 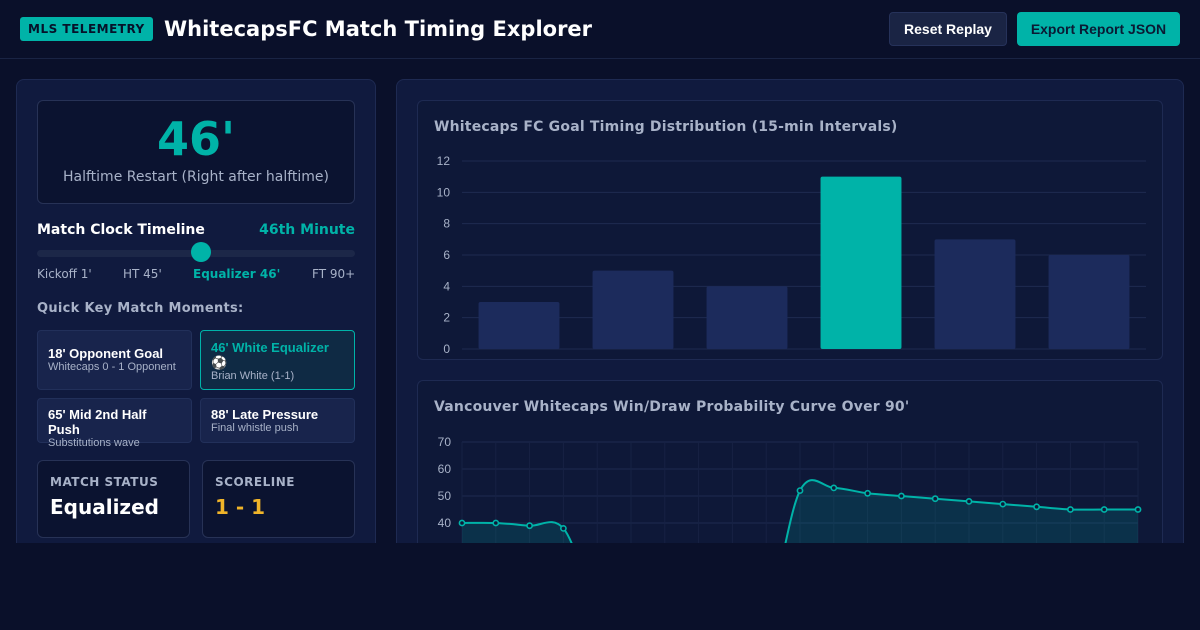 I want to click on moment-card-late-pressure: 88' Late Pressure Final whistle push, so click(x=277, y=420).